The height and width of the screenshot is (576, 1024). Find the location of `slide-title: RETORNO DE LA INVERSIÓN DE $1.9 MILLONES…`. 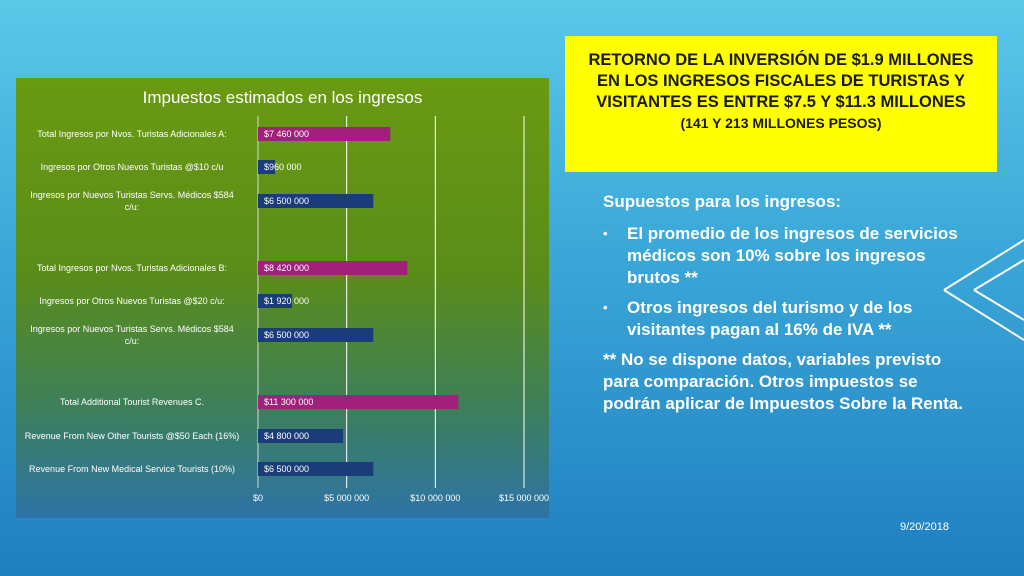

slide-title: RETORNO DE LA INVERSIÓN DE $1.9 MILLONES… is located at coordinates (781, 81).